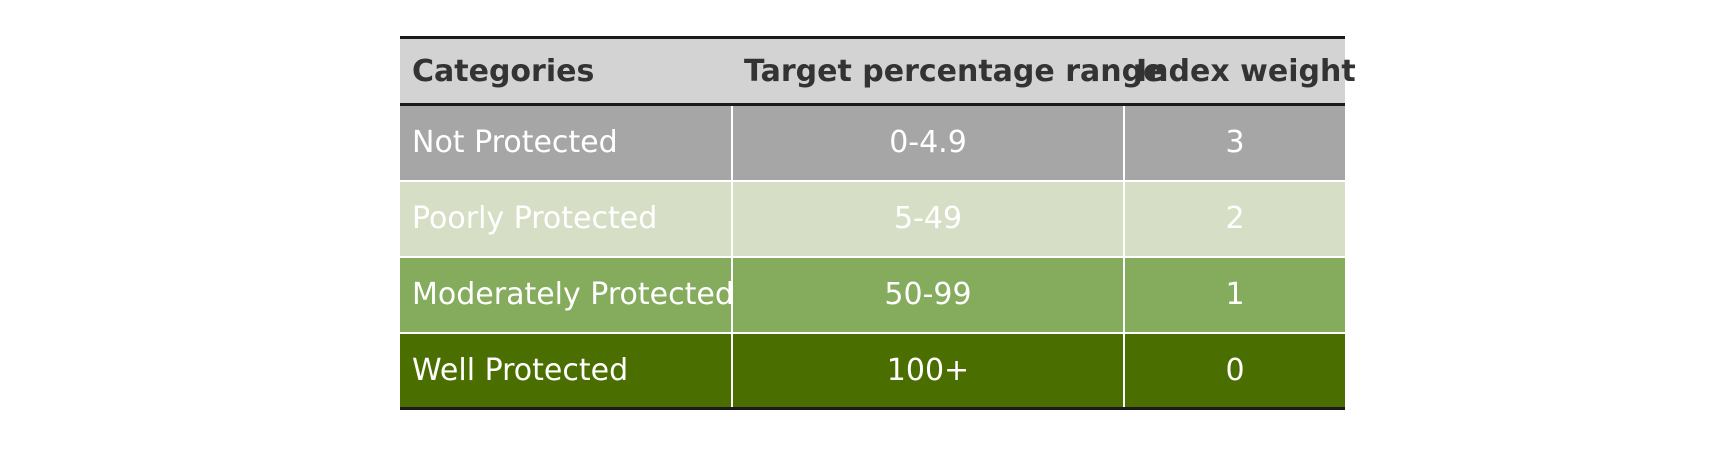  I want to click on cell-weight: 1, so click(1234, 295).